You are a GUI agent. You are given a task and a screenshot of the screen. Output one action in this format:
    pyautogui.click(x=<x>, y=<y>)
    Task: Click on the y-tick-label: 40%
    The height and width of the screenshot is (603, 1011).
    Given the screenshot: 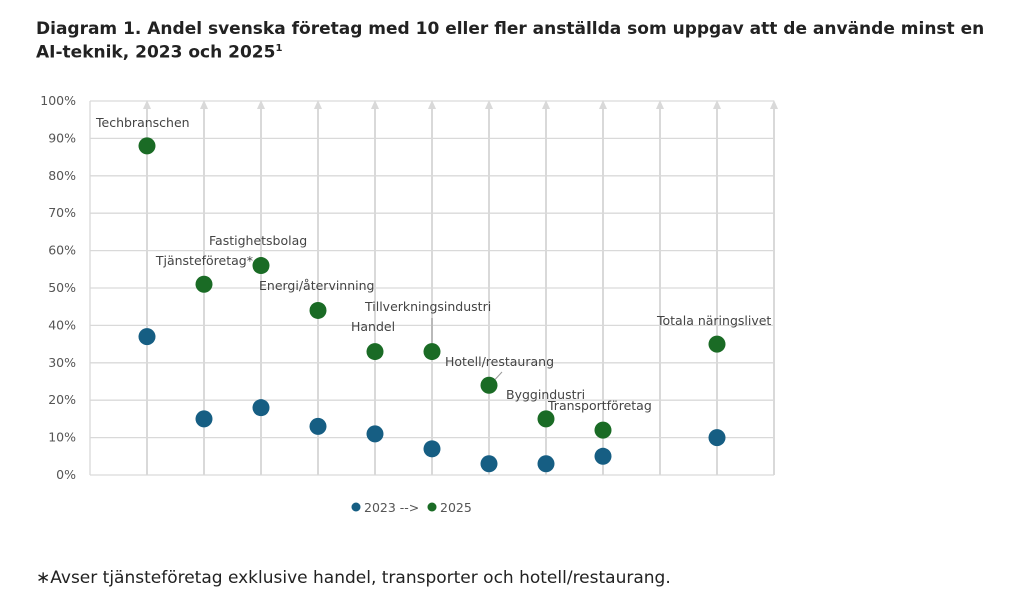 What is the action you would take?
    pyautogui.click(x=62, y=324)
    